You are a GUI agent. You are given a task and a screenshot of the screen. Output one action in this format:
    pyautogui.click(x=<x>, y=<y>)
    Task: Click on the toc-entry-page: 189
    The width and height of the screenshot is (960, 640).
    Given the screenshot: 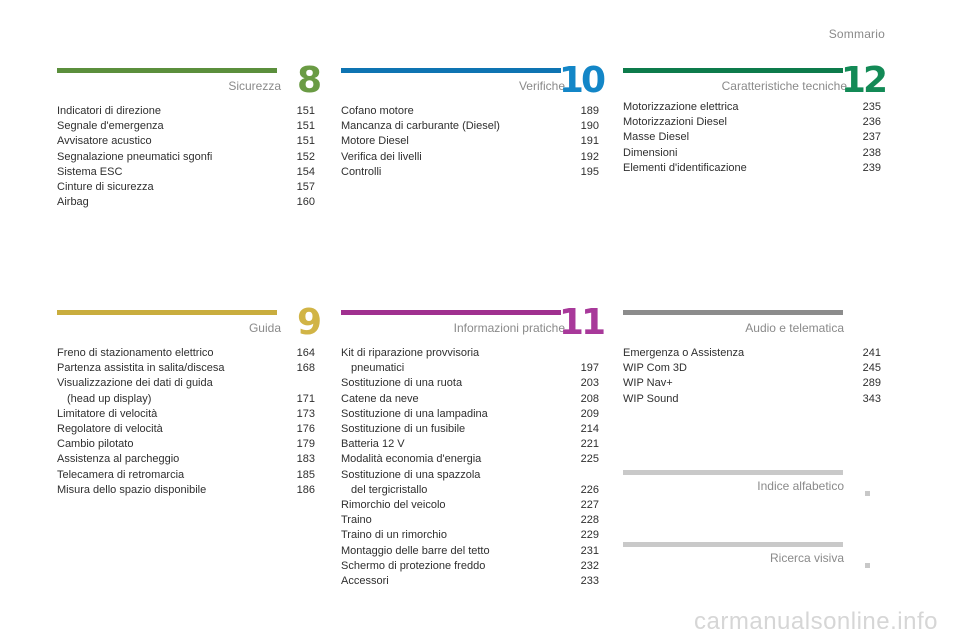 What is the action you would take?
    pyautogui.click(x=589, y=111)
    